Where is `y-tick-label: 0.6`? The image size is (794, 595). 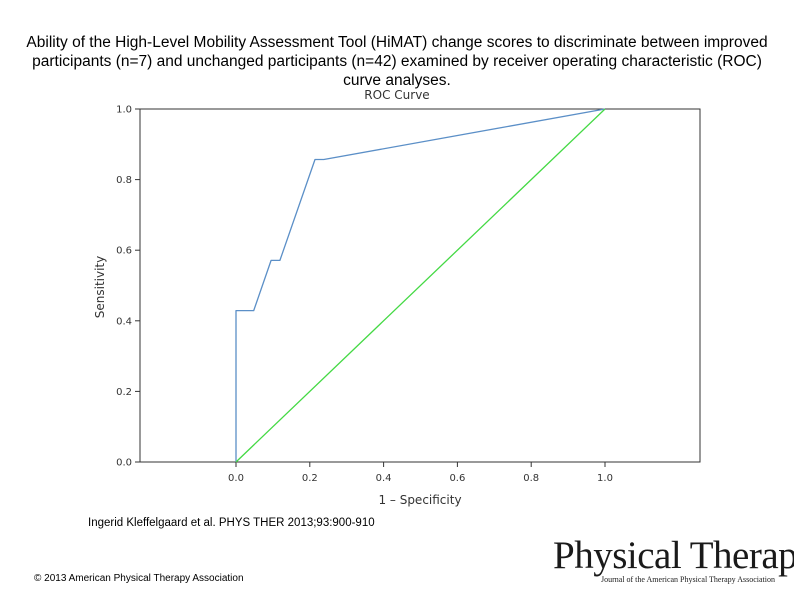
y-tick-label: 0.6 is located at coordinates (124, 251).